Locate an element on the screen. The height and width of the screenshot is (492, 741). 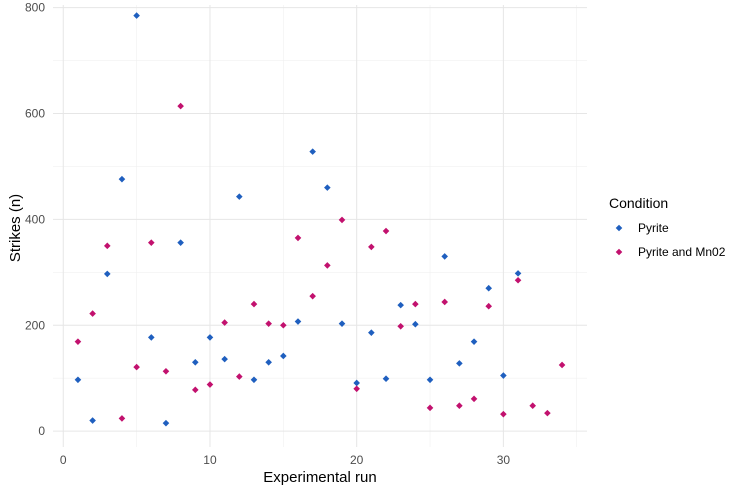
x-tick-label: 0 is located at coordinates (63, 460).